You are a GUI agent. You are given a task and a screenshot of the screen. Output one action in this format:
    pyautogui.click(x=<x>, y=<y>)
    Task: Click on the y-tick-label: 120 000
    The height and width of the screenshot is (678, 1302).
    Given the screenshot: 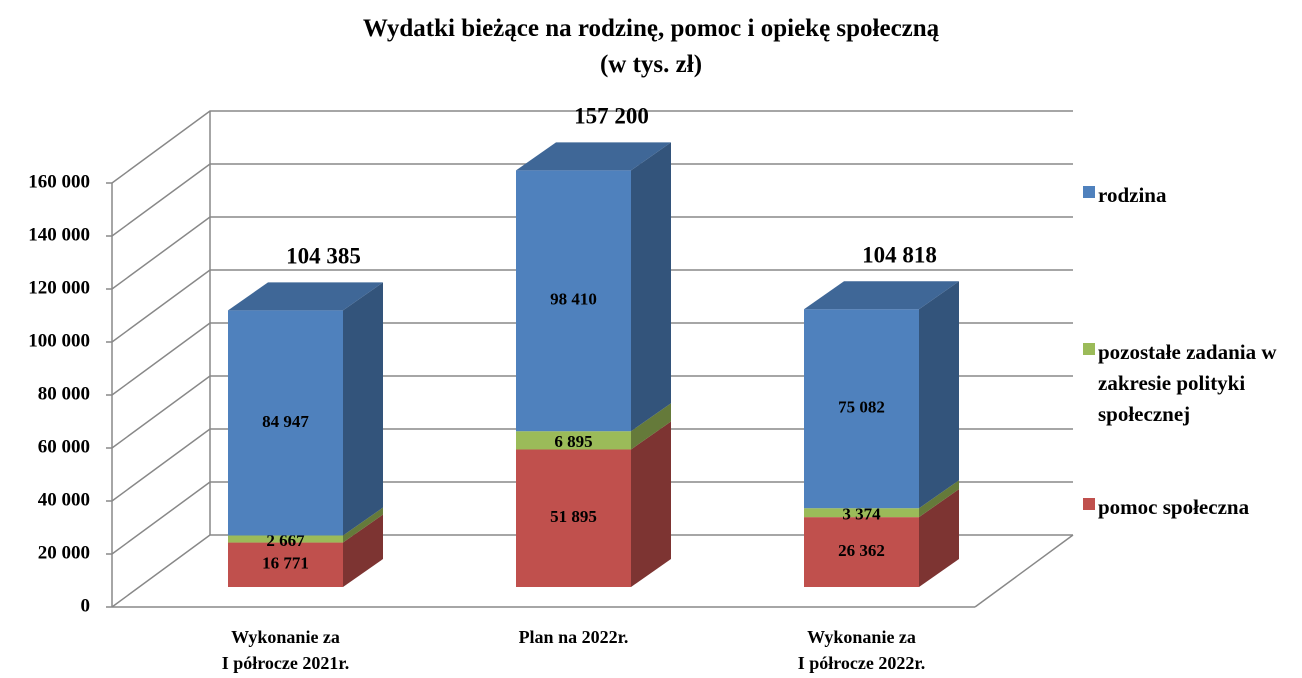 What is the action you would take?
    pyautogui.click(x=59, y=287)
    